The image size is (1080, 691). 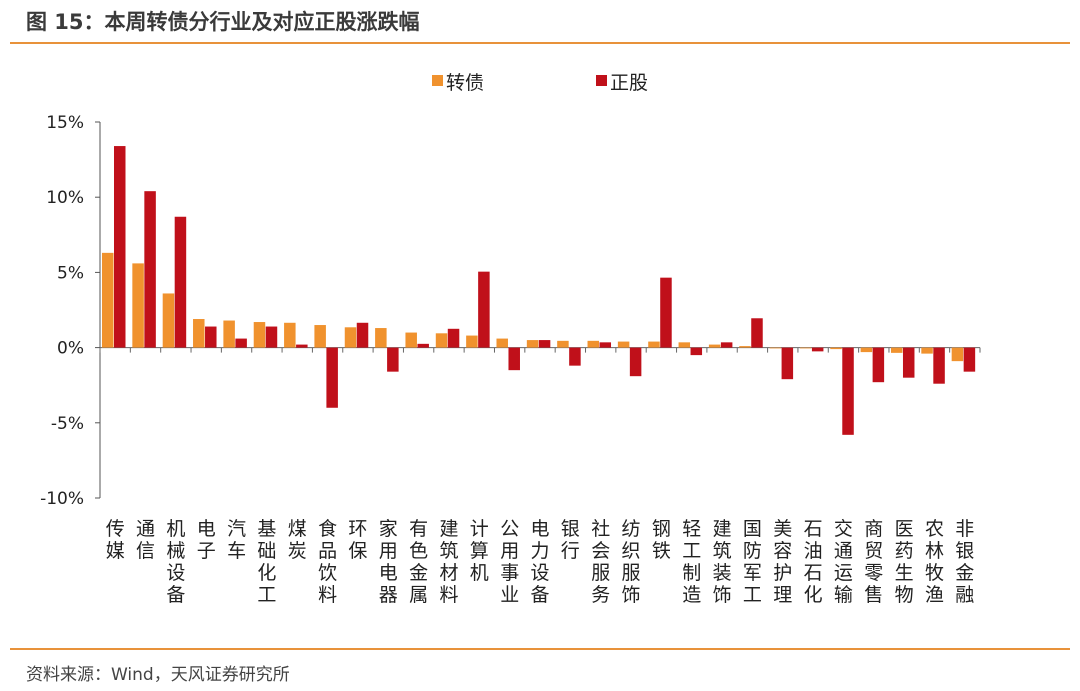 What do you see at coordinates (904, 573) in the screenshot?
I see `x-category-char: 生` at bounding box center [904, 573].